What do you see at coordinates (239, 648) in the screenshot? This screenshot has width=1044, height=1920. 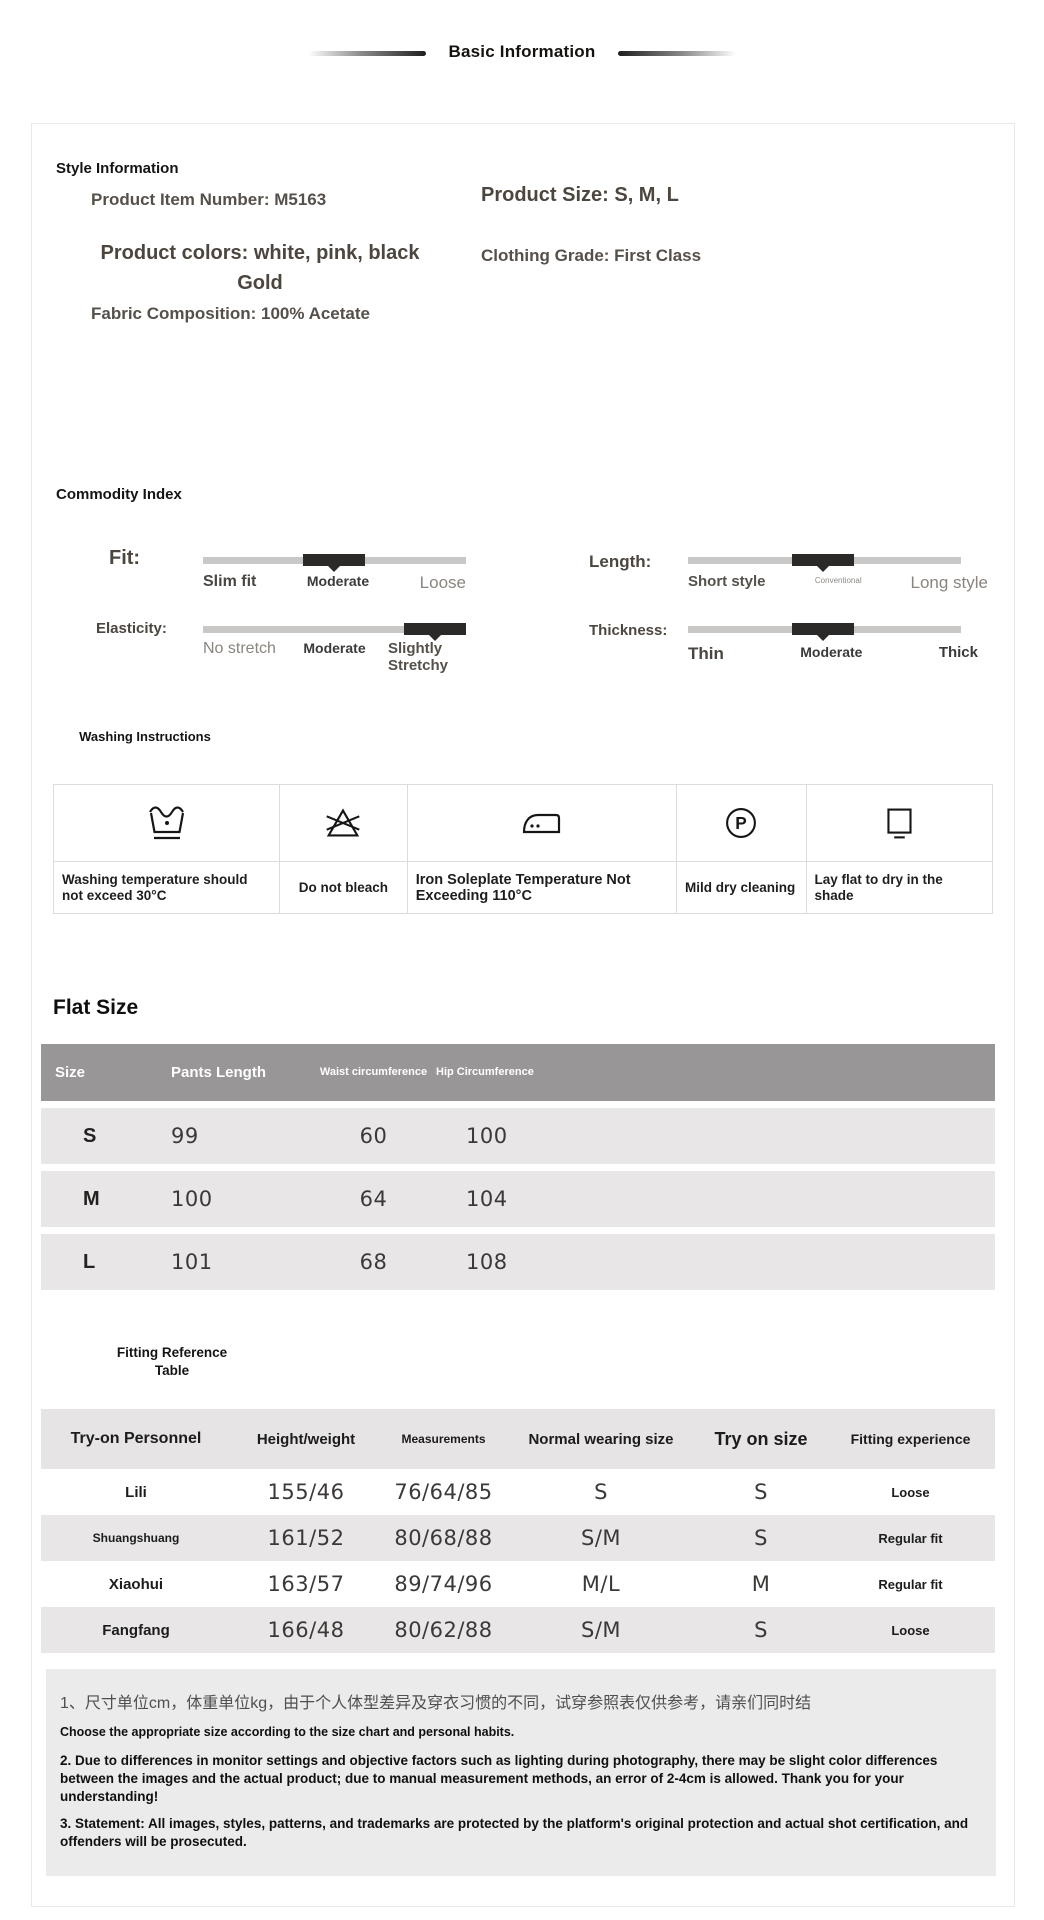 I see `elasticity-option-none: No stretch` at bounding box center [239, 648].